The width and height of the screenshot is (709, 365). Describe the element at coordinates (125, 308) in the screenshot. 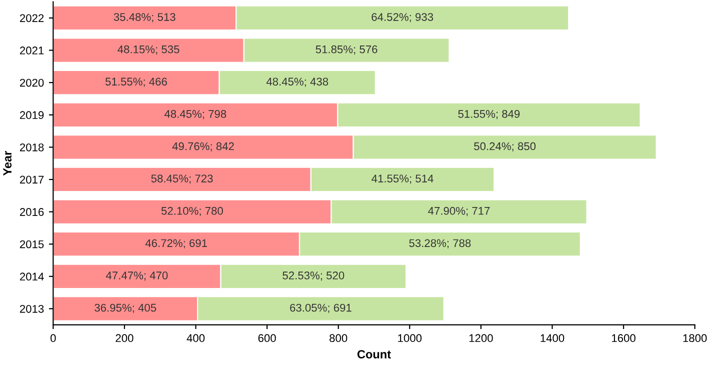

I see `data-label: 36.95%; 405` at that location.